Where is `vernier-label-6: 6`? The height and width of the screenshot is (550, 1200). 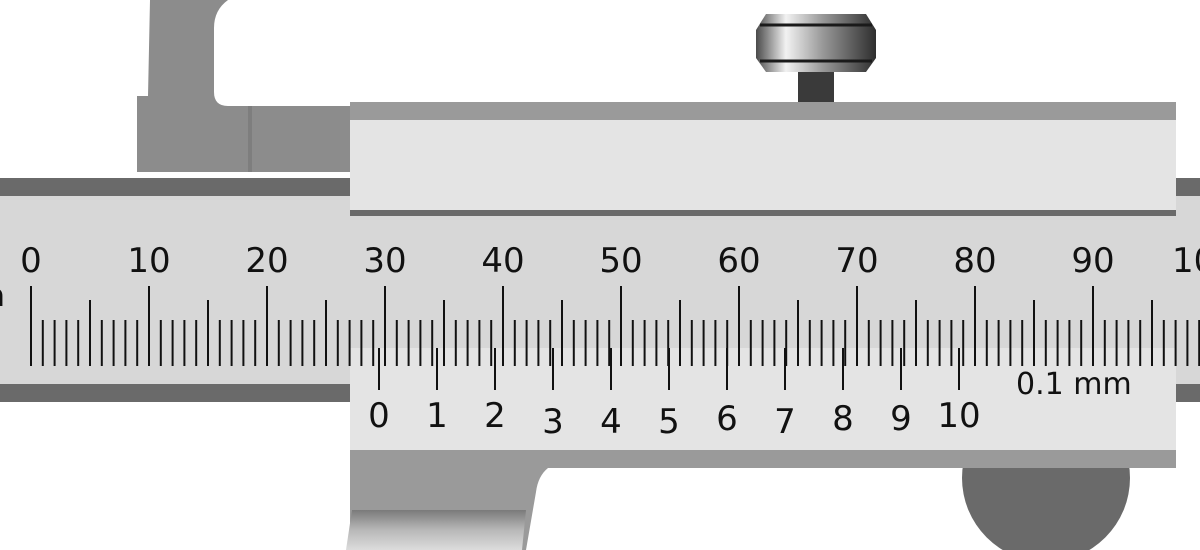
vernier-label-6: 6 is located at coordinates (727, 419).